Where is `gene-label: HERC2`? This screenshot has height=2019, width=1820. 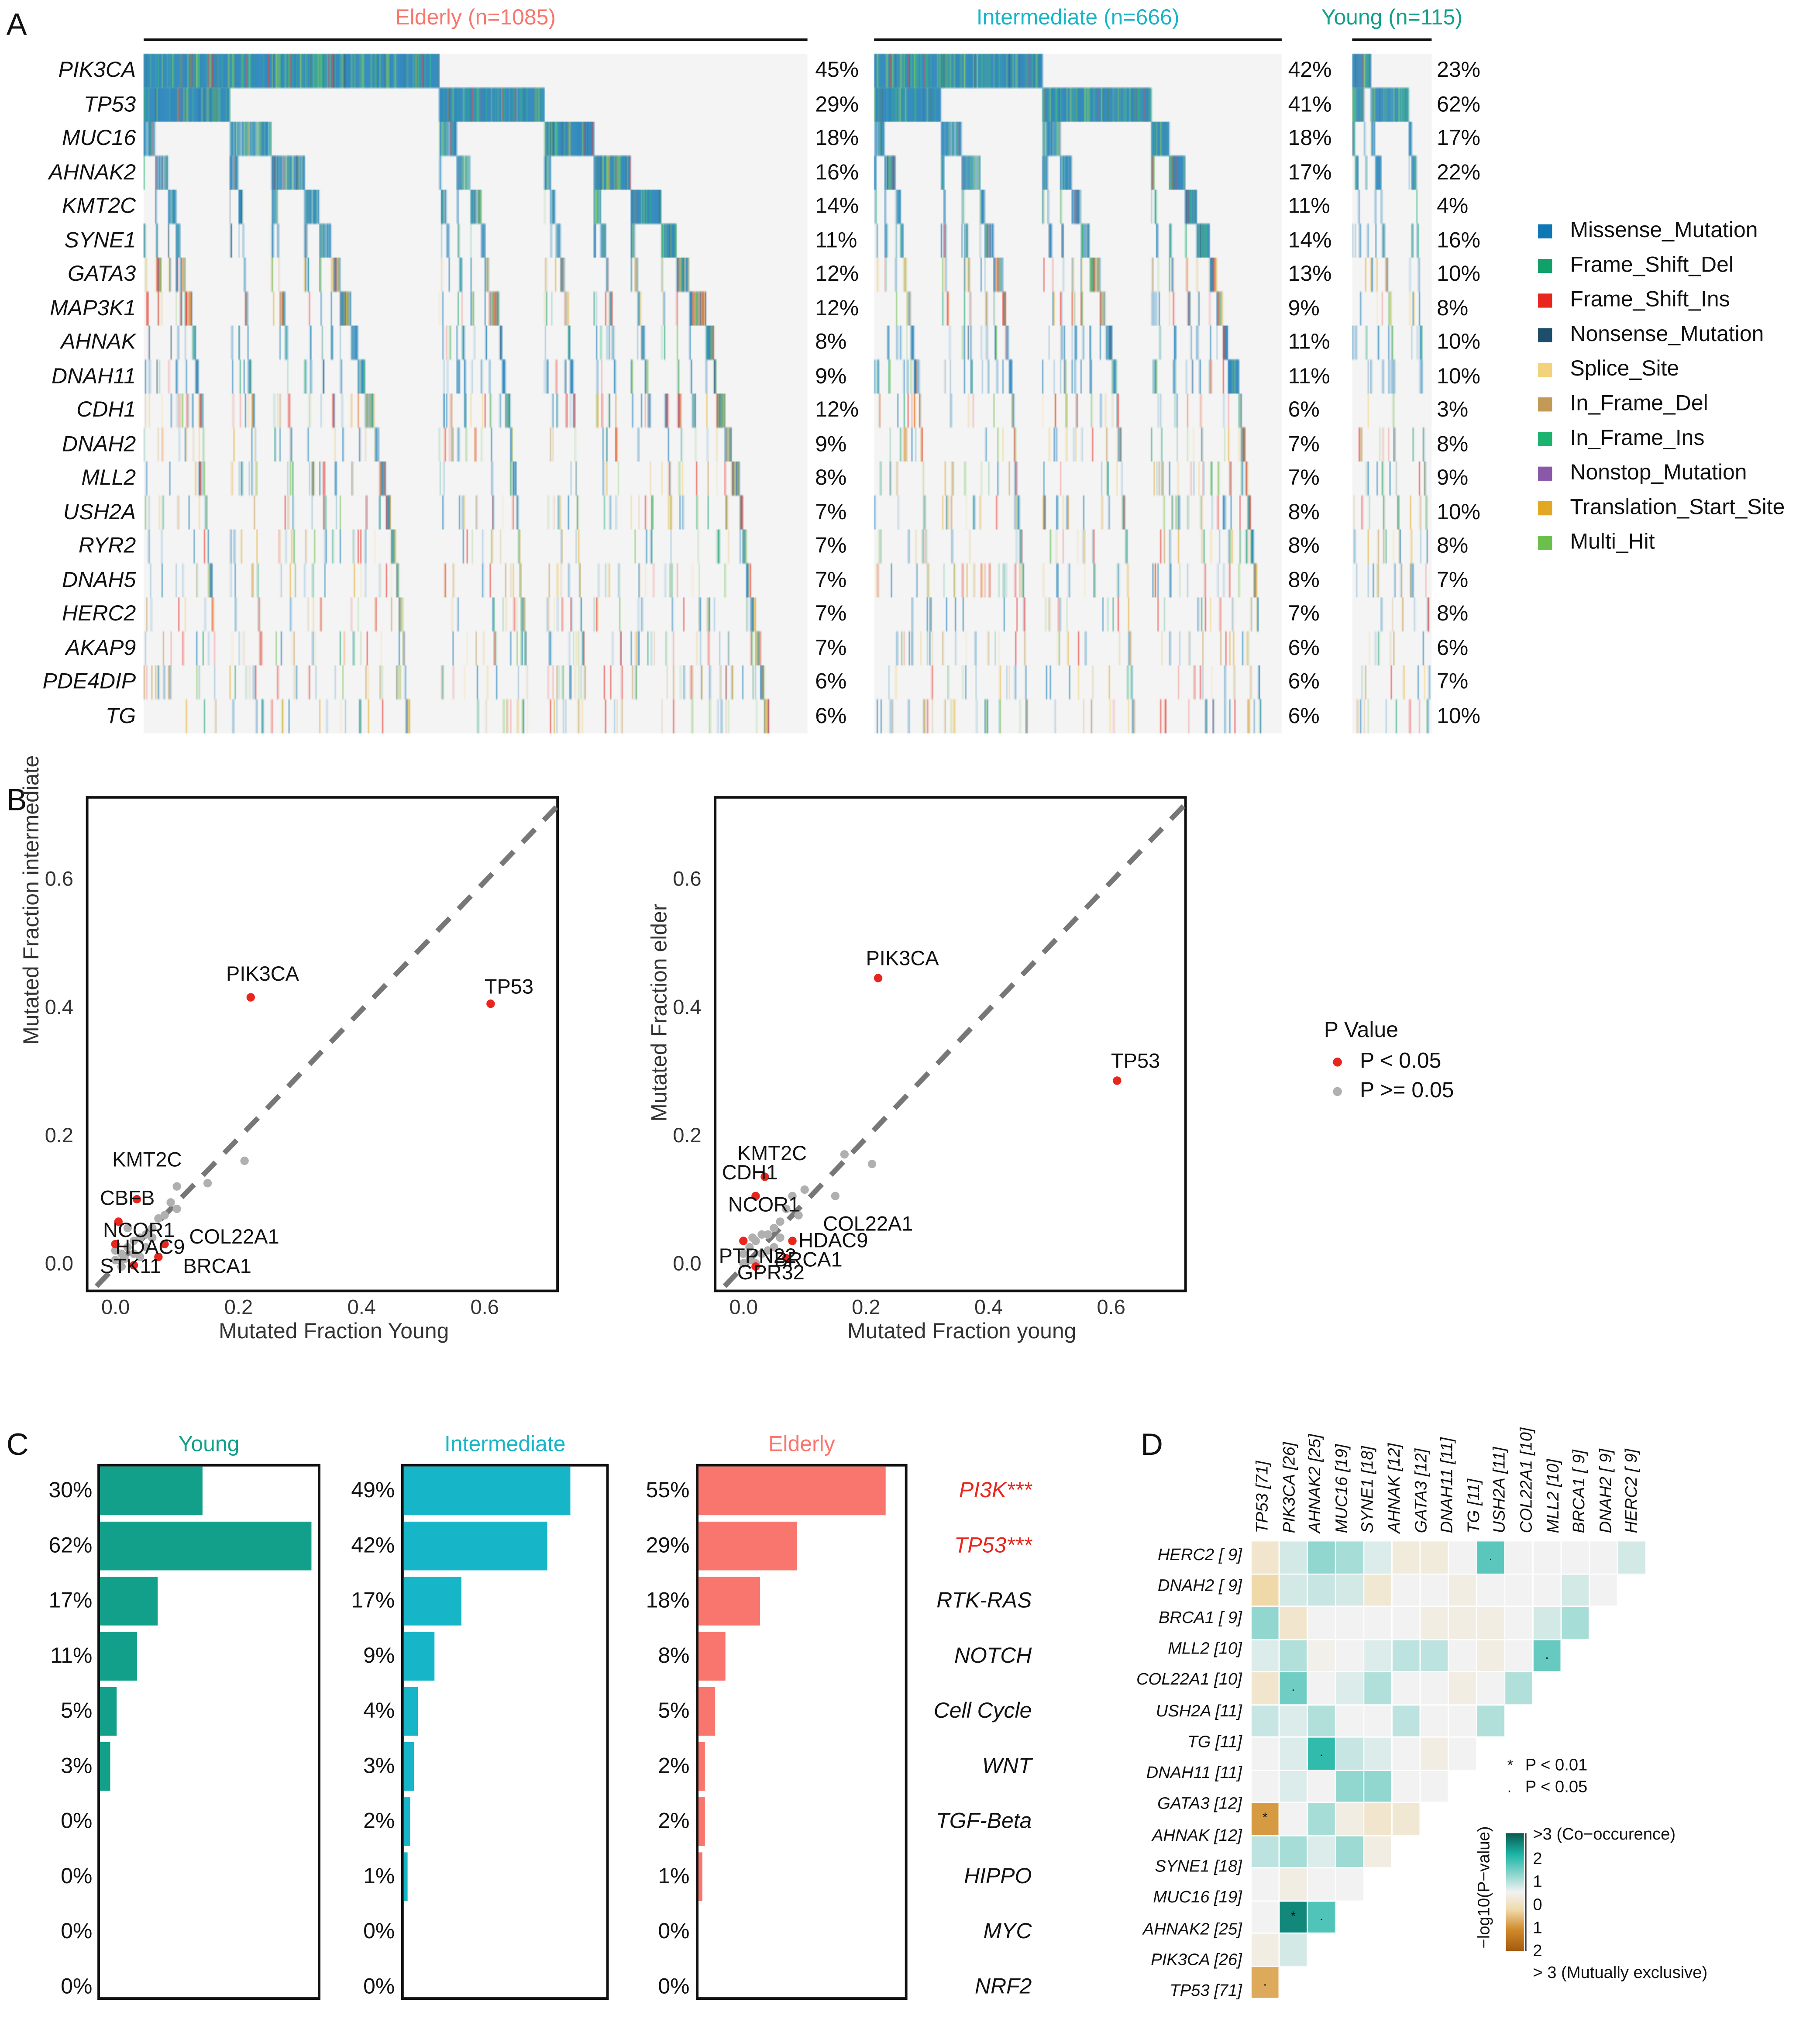
gene-label: HERC2 is located at coordinates (99, 613).